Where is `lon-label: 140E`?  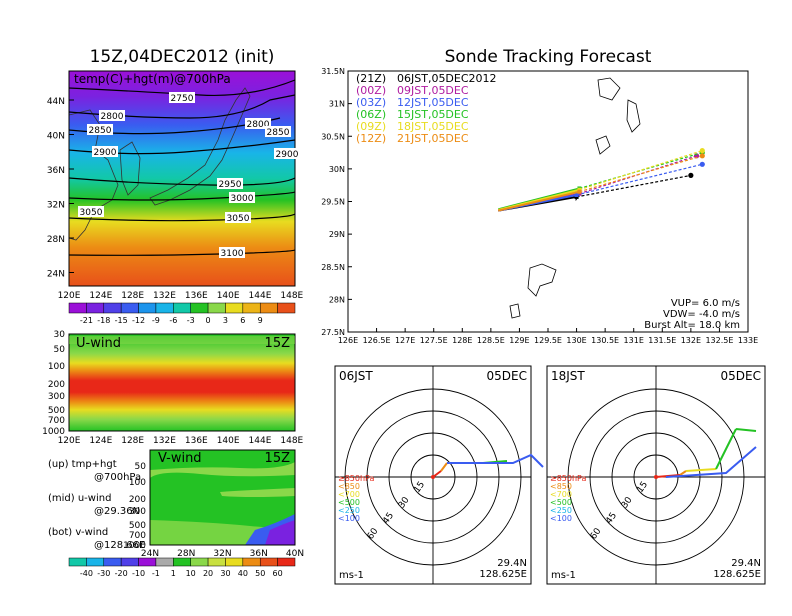
lon-label: 140E is located at coordinates (228, 441).